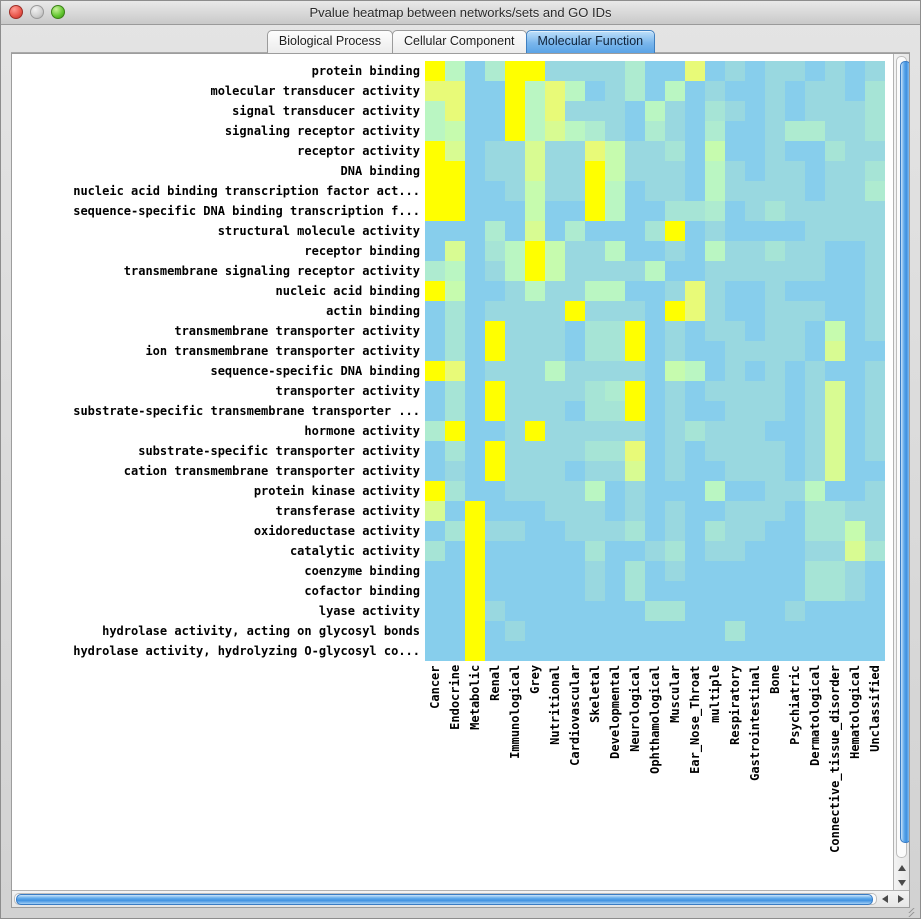 This screenshot has width=921, height=919. I want to click on close-button, so click(16, 12).